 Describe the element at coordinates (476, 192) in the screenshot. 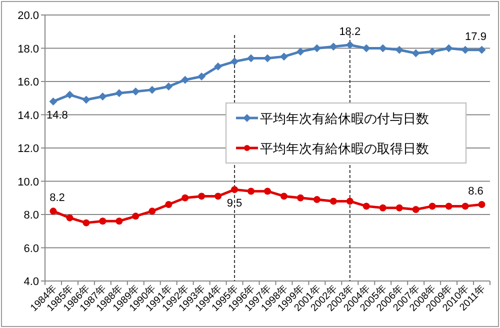

I see `data-label: 8.6` at that location.